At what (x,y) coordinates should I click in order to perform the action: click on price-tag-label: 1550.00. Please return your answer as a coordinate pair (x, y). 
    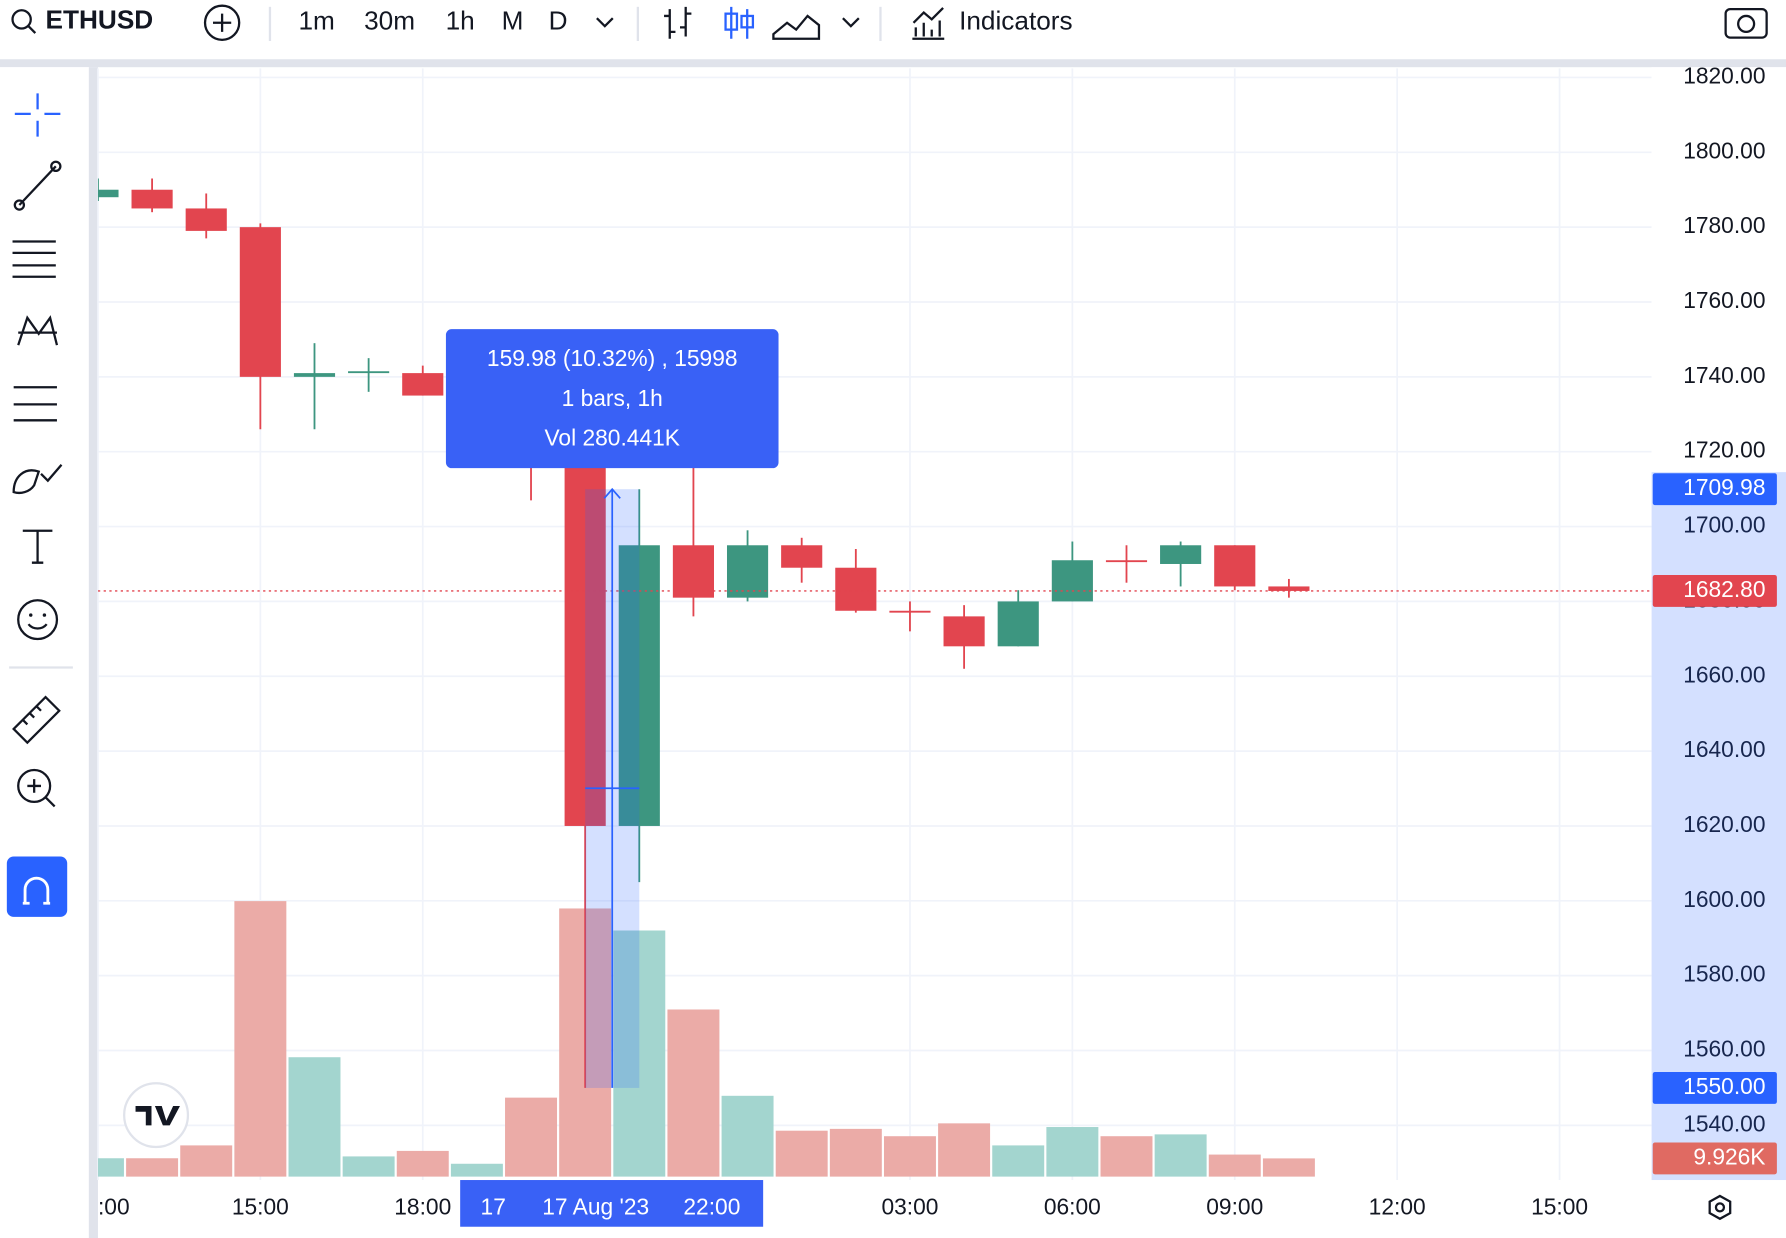
    Looking at the image, I should click on (1724, 1086).